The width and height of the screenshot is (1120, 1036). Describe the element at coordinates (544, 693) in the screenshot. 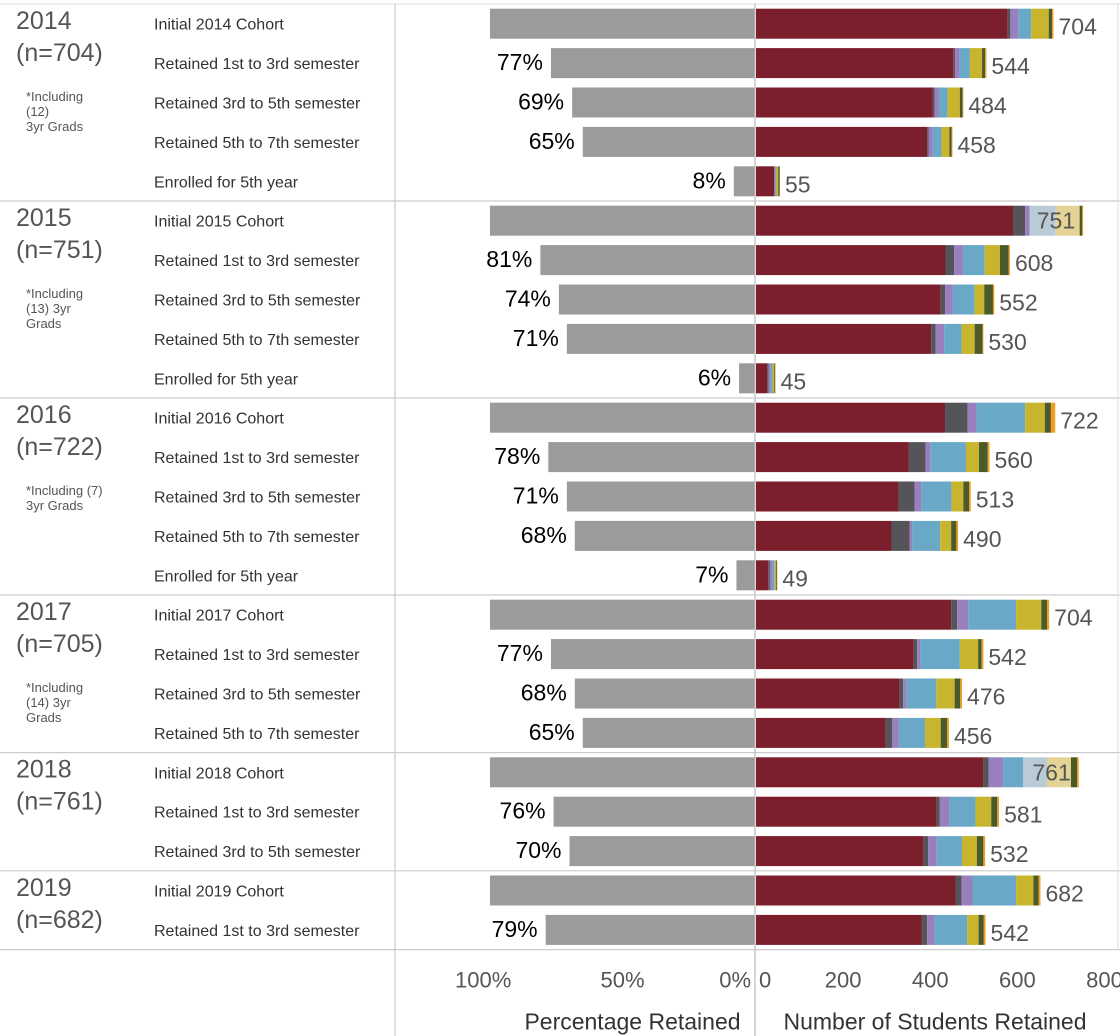

I see `percent-label: 68%` at that location.